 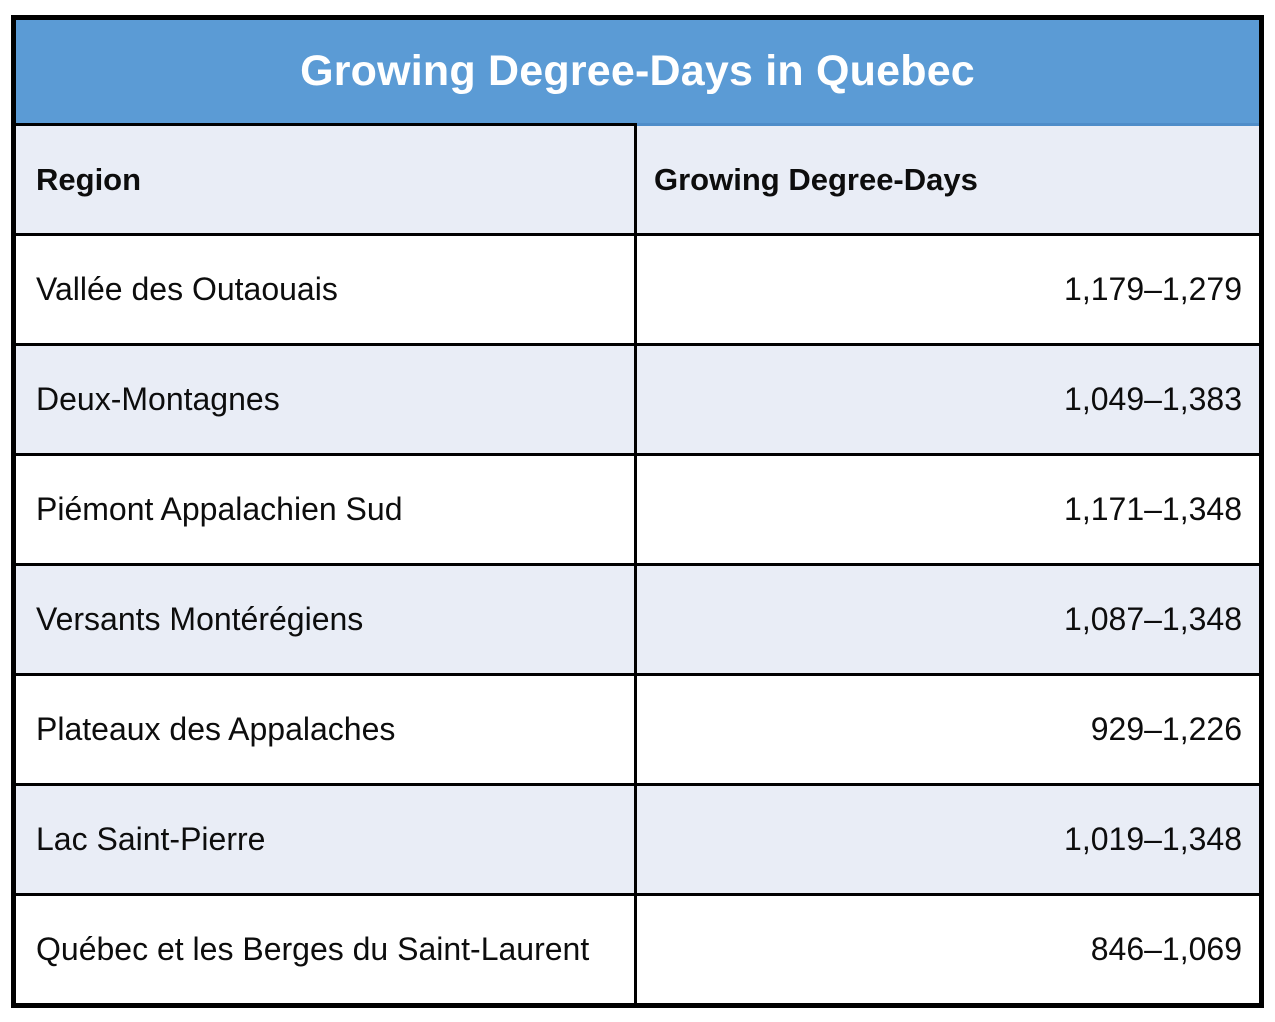 I want to click on region-cell: Québec et les Berges du Saint-Laurent, so click(x=326, y=949).